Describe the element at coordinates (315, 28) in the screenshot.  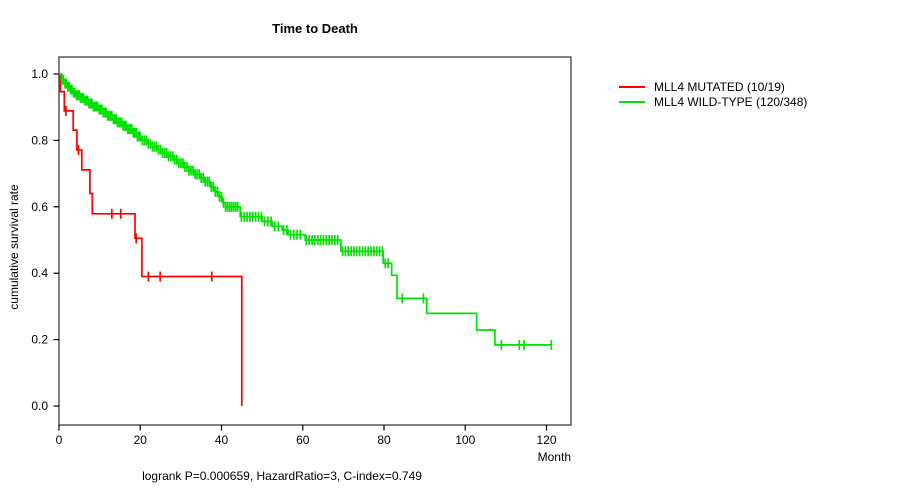
I see `plot-title: Time to Death` at that location.